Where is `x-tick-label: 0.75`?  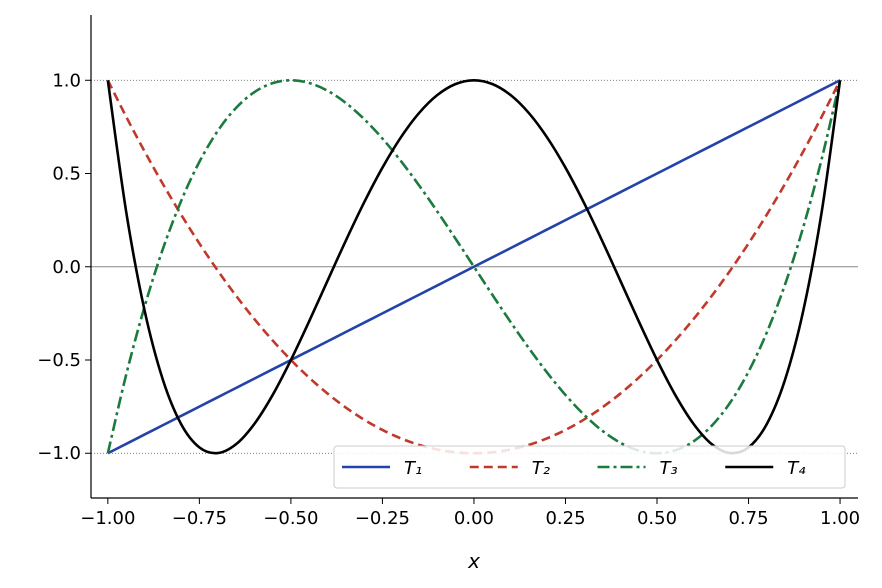 x-tick-label: 0.75 is located at coordinates (748, 518).